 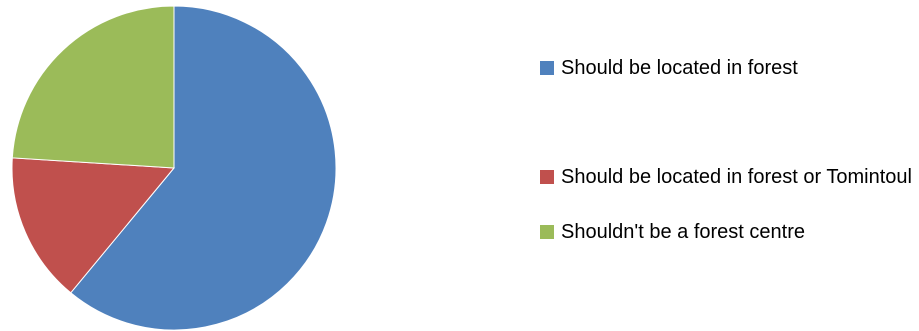 I want to click on legend-item-forest-or-tomintoul: Should be located in forest or Tomintoul, so click(x=729, y=177).